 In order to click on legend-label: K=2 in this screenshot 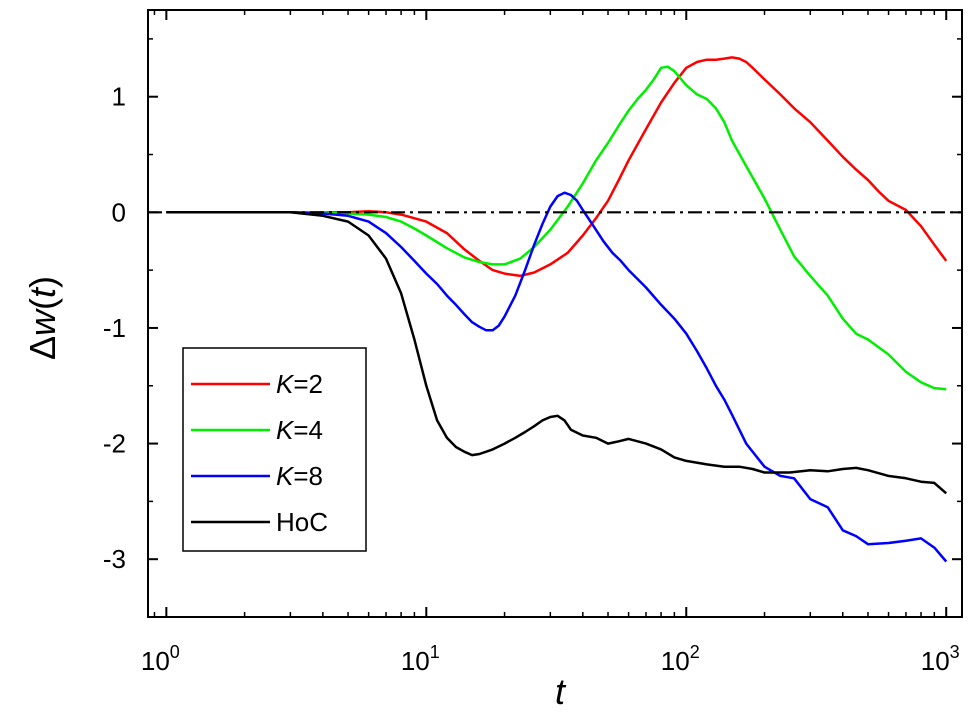, I will do `click(299, 384)`.